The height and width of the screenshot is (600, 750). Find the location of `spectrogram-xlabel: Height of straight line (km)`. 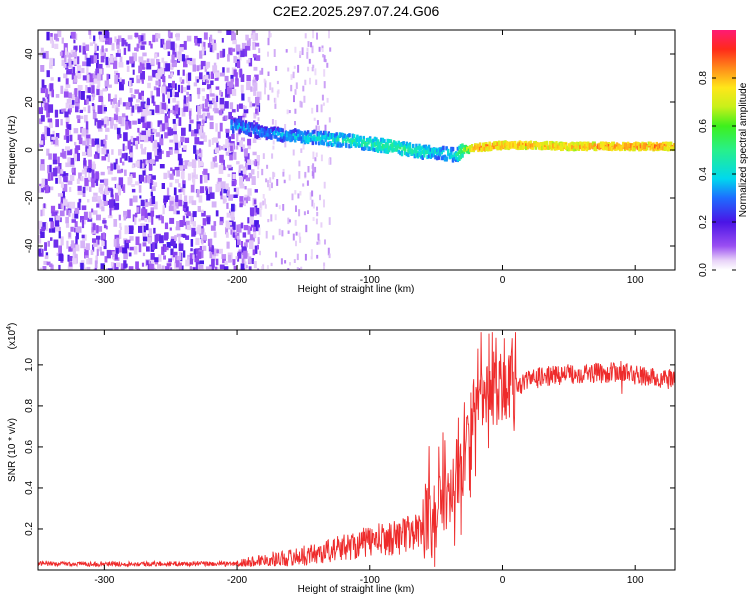

spectrogram-xlabel: Height of straight line (km) is located at coordinates (356, 289).